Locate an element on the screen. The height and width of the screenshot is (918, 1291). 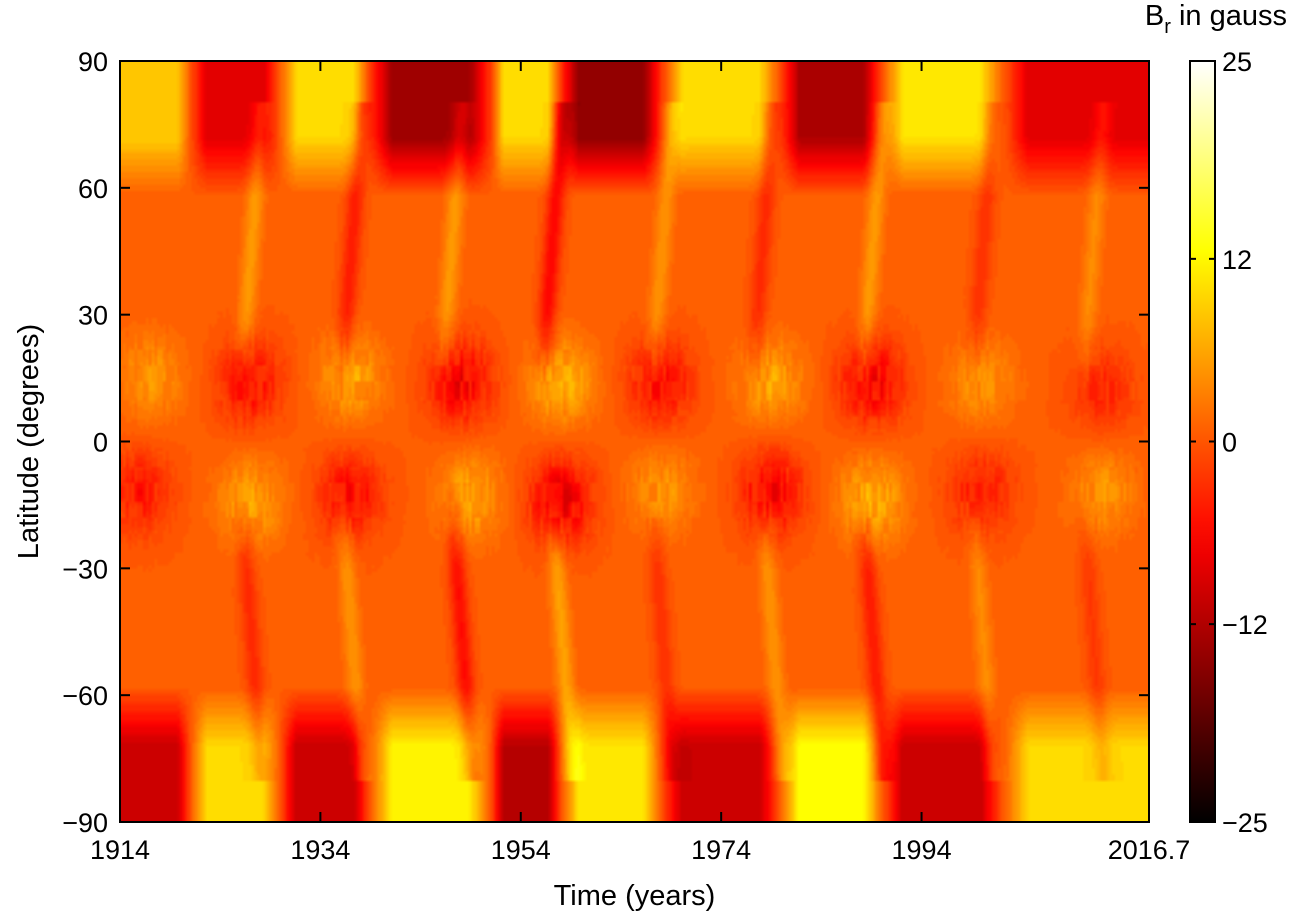
colorbar-tick-label: 0 is located at coordinates (1229, 443).